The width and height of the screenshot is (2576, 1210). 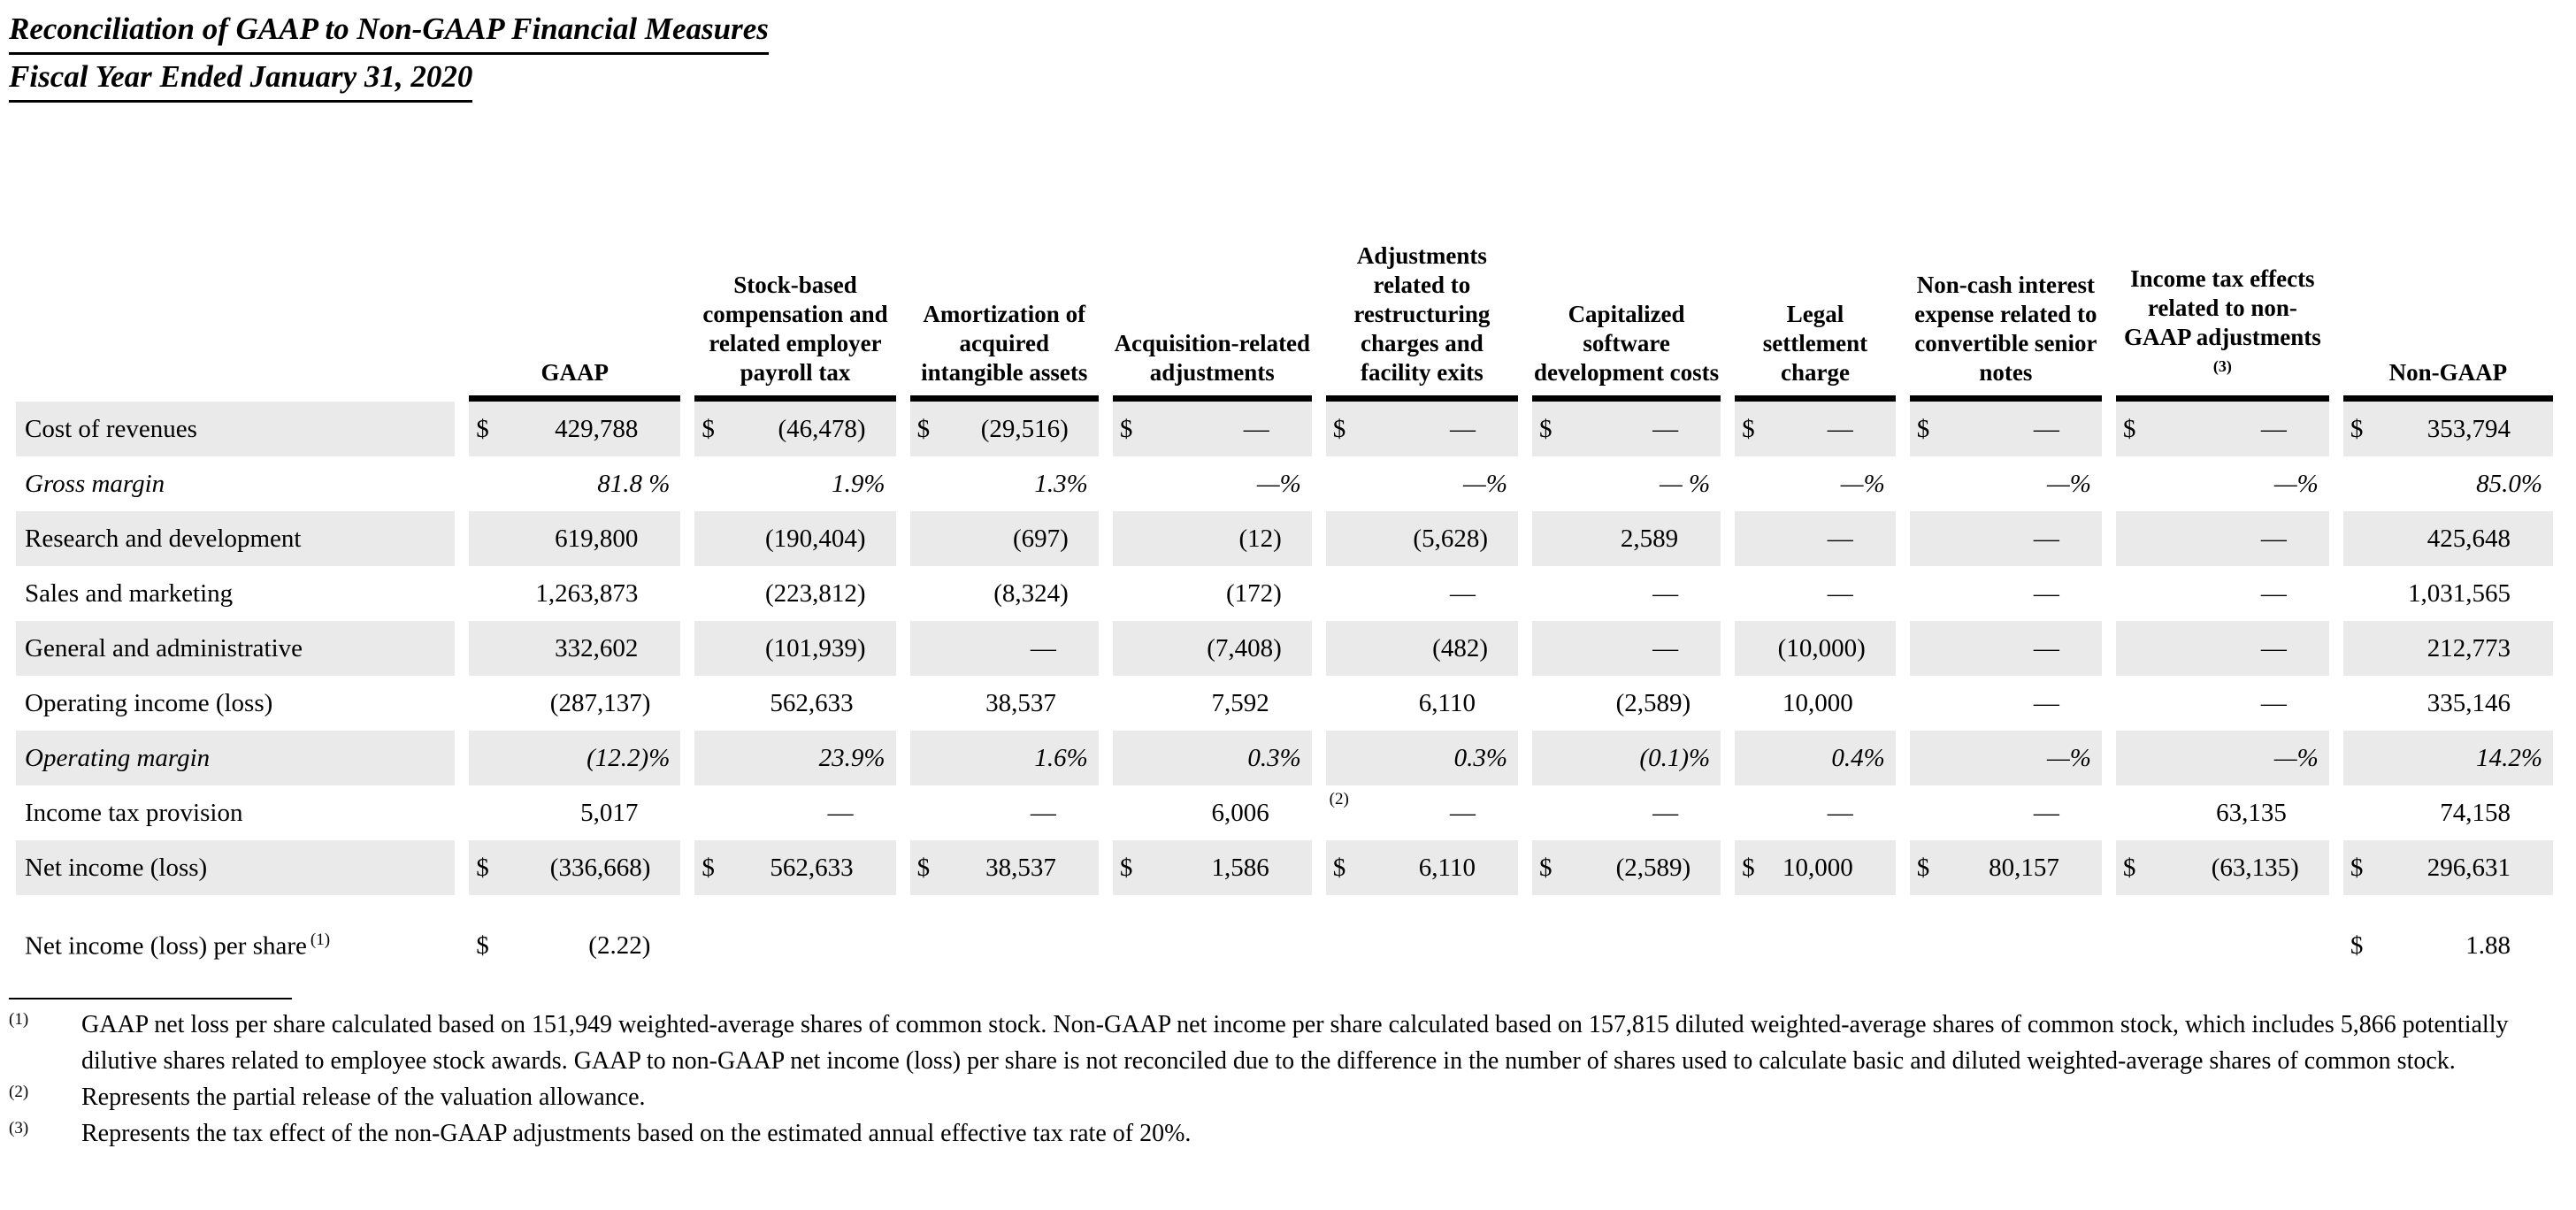 I want to click on cell-value: 74,158, so click(x=2475, y=812).